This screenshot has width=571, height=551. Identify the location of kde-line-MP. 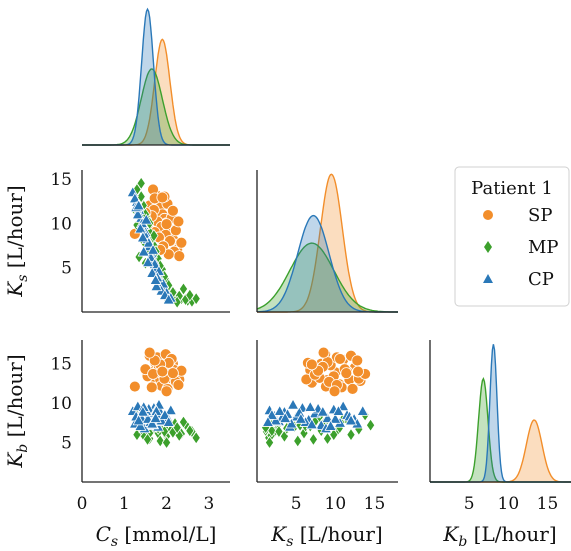
(327, 277).